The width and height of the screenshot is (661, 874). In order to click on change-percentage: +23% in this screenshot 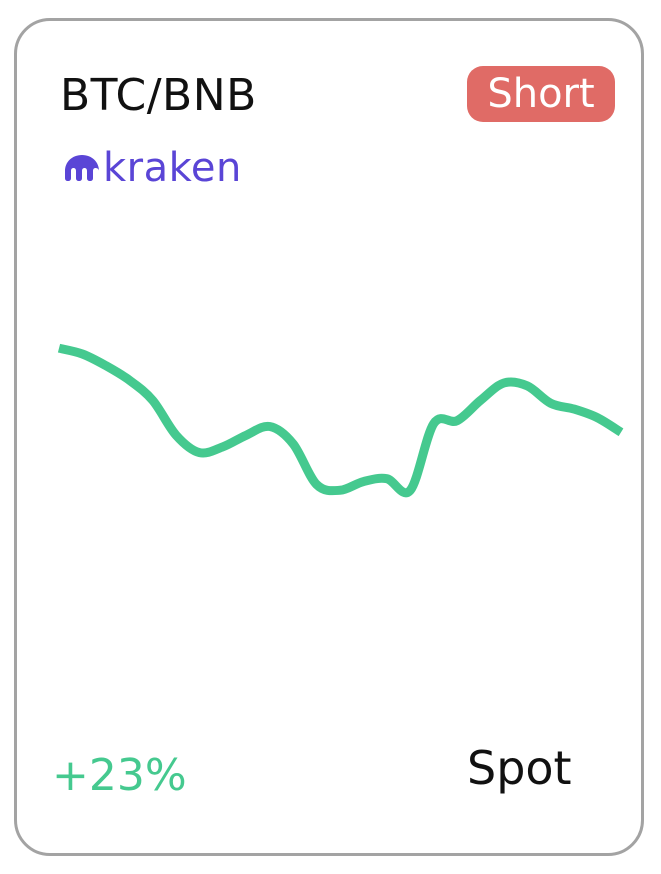, I will do `click(119, 775)`.